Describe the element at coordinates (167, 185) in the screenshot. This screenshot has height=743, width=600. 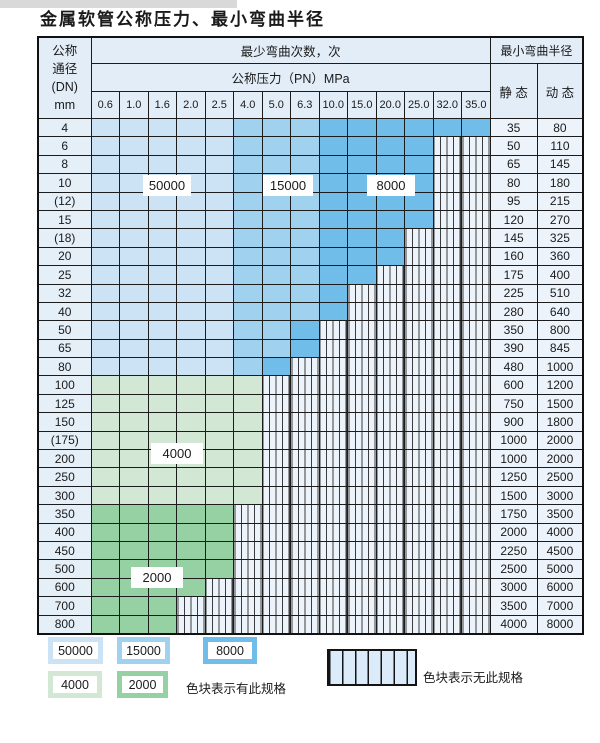
I see `cycles-label-50000: 50000` at that location.